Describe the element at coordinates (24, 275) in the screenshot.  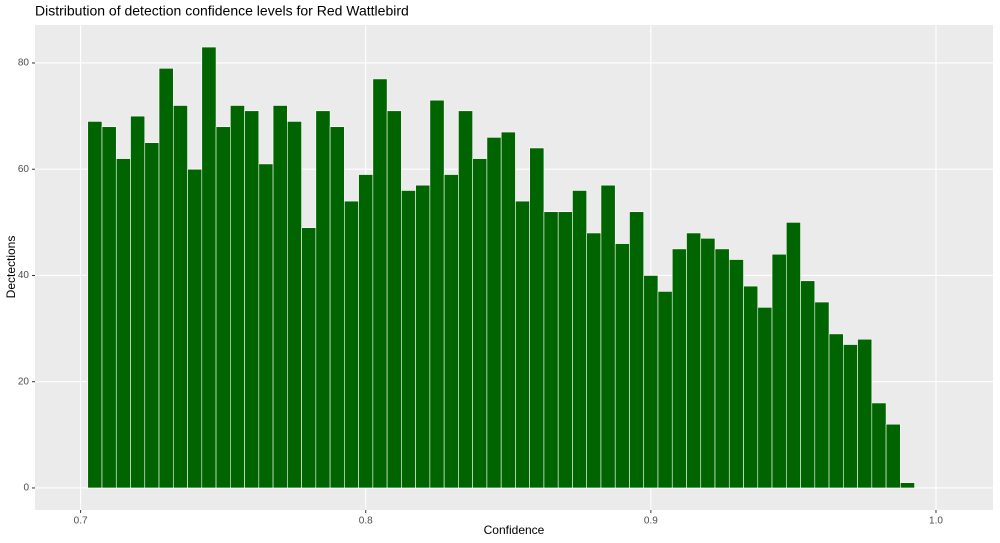
I see `y-tick-label: 40` at that location.